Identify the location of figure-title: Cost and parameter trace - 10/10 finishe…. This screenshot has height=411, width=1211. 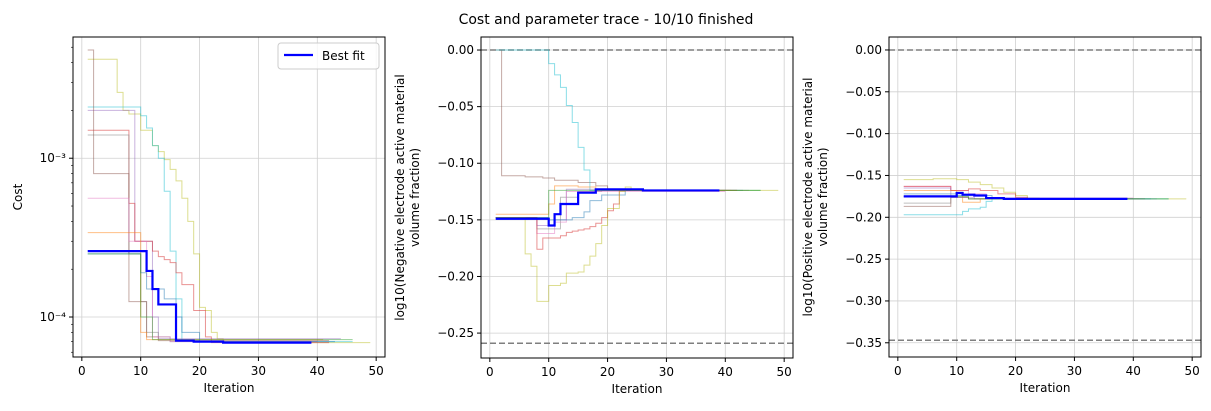
(606, 20).